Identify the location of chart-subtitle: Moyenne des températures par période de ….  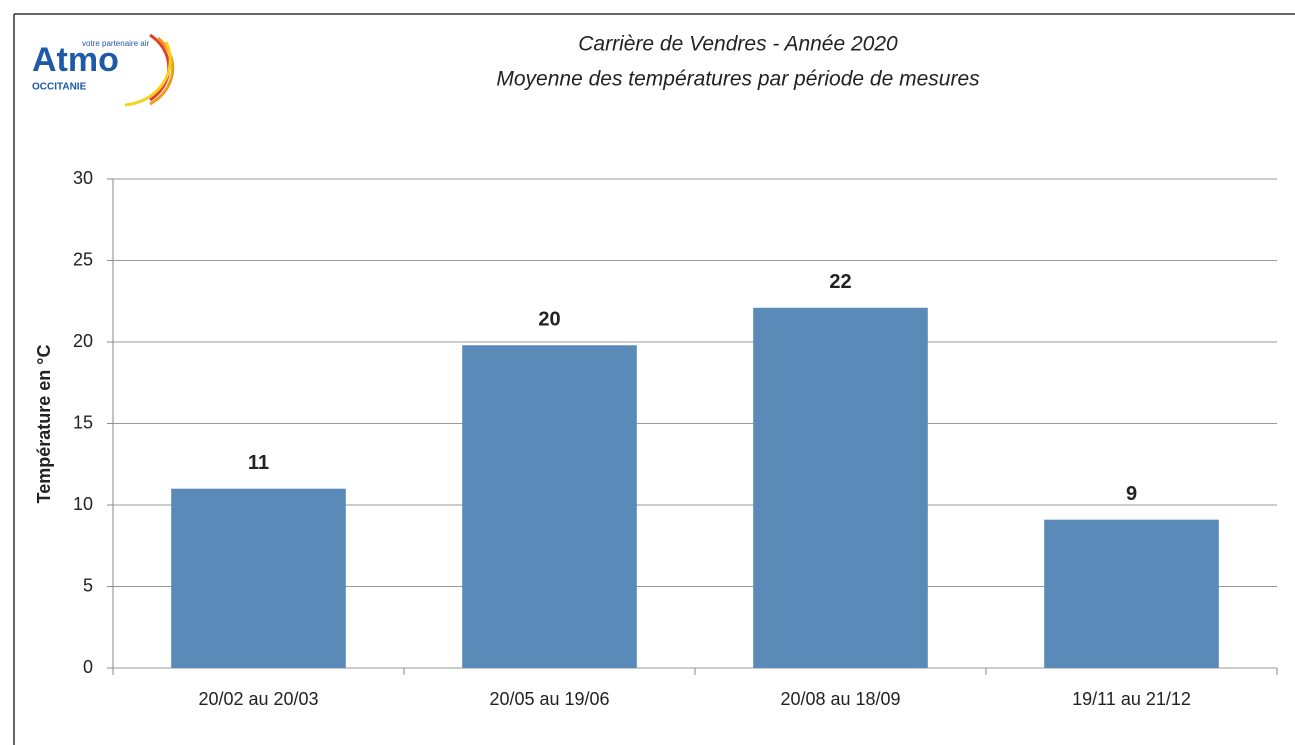
(738, 79).